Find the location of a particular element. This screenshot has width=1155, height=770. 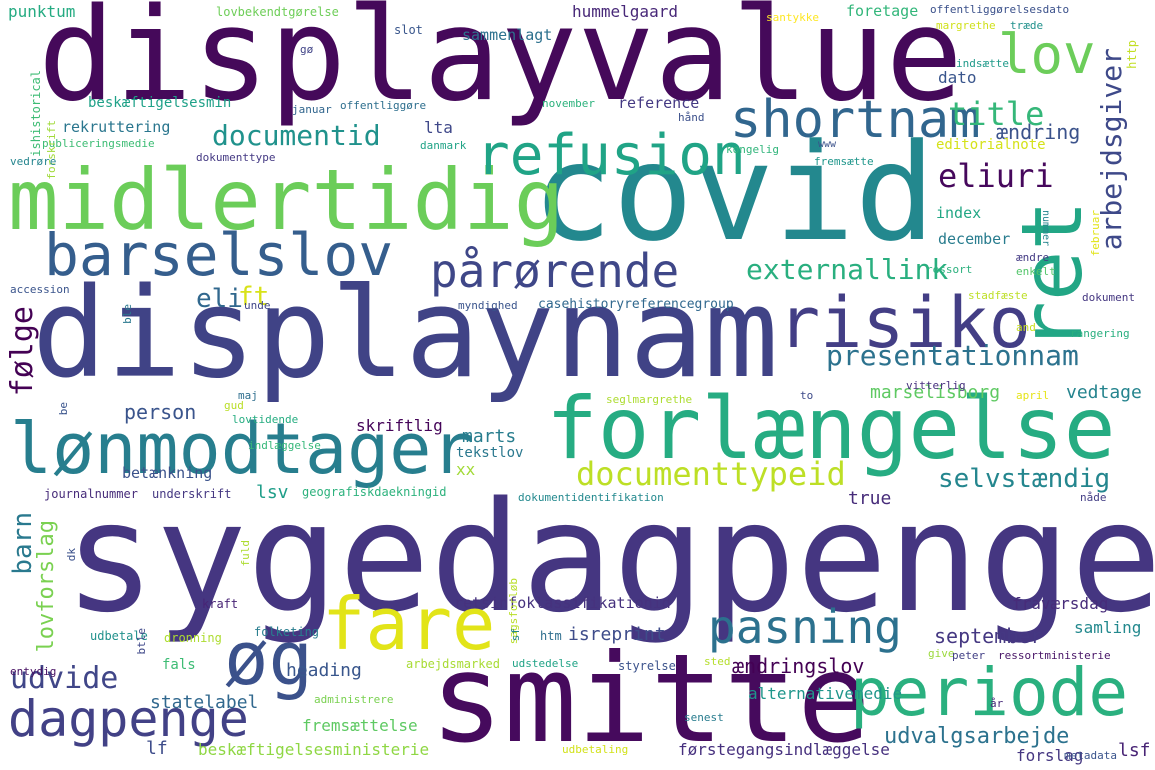

word-aendringslov: ændringslov is located at coordinates (798, 666).